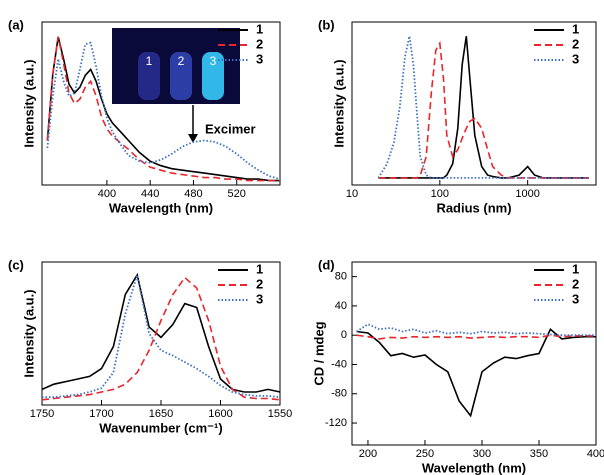 The width and height of the screenshot is (604, 475). What do you see at coordinates (339, 364) in the screenshot?
I see `y-tick-label: -40` at bounding box center [339, 364].